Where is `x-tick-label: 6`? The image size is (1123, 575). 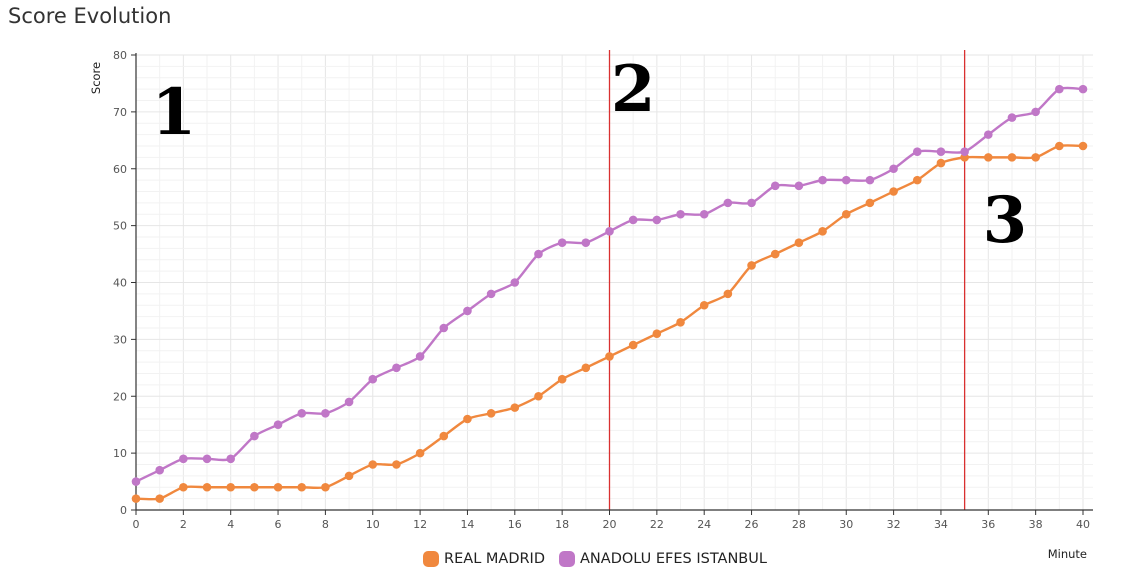
x-tick-label: 6 is located at coordinates (278, 524).